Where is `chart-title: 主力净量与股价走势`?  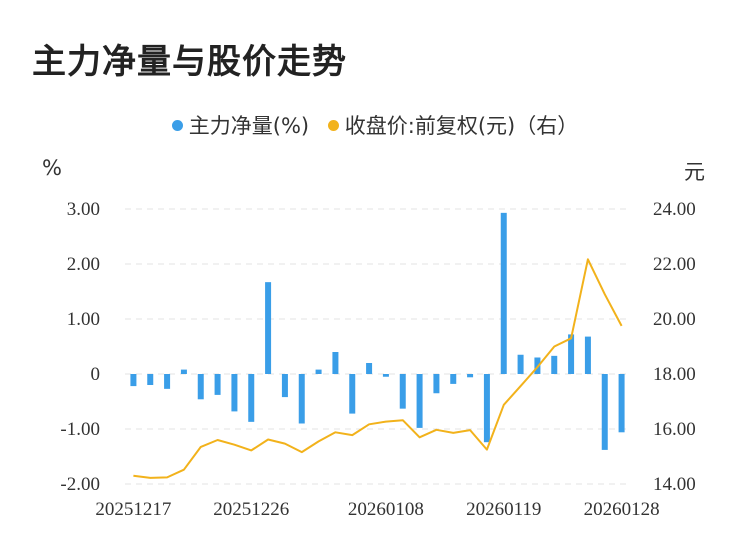
chart-title: 主力净量与股价走势 is located at coordinates (189, 62).